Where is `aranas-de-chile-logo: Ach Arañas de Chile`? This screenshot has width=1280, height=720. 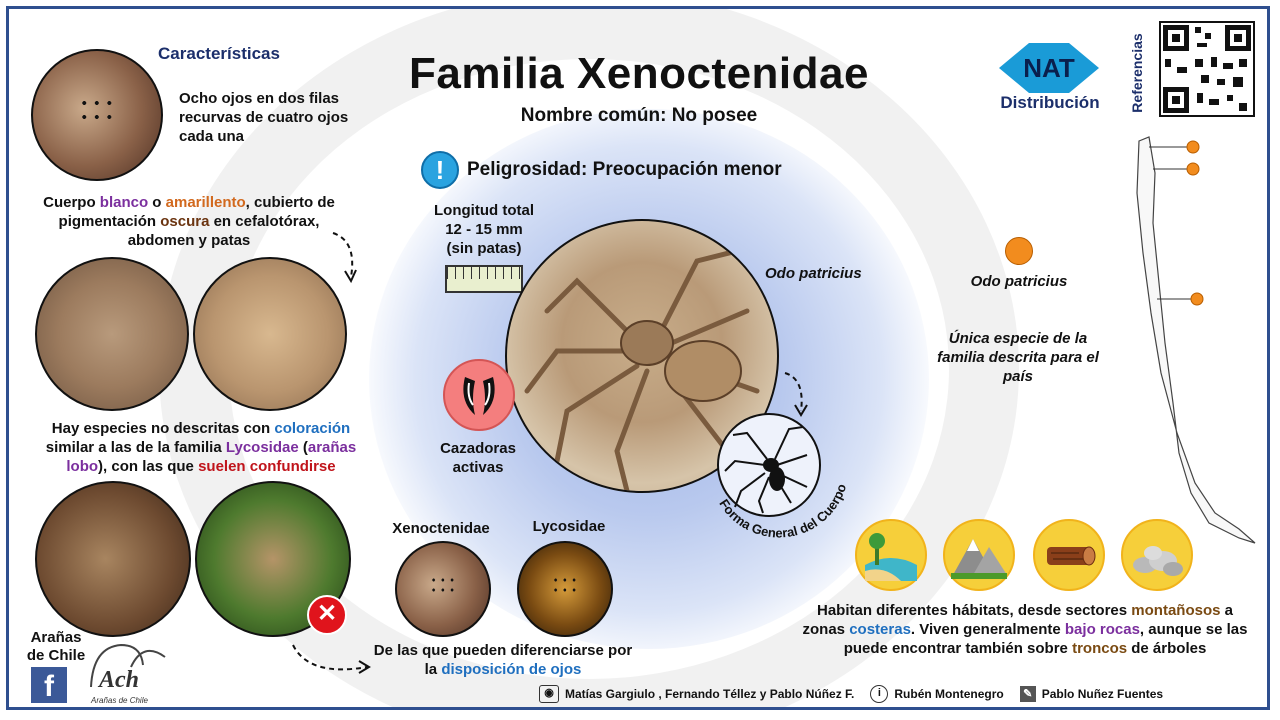 aranas-de-chile-logo: Ach Arañas de Chile is located at coordinates (128, 674).